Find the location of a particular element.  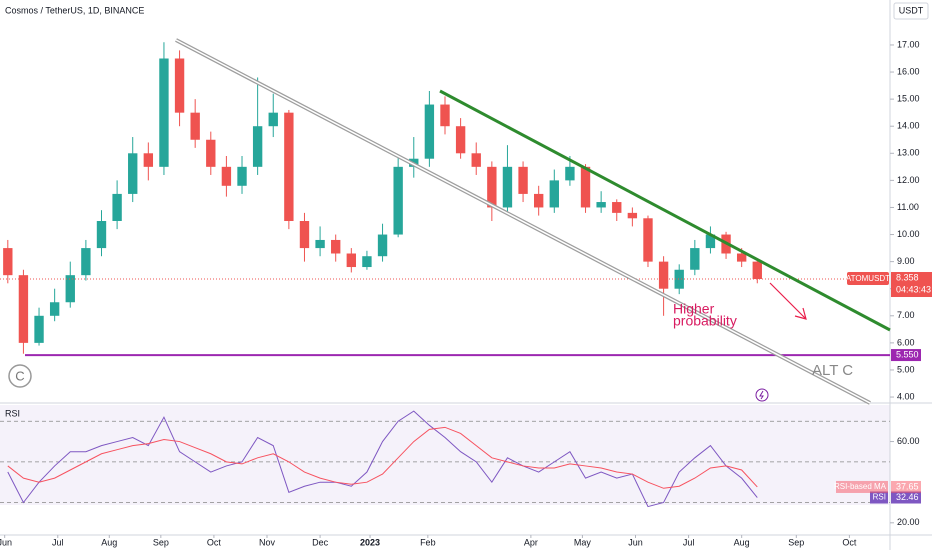

y-tick-label: 11.00 is located at coordinates (908, 207).